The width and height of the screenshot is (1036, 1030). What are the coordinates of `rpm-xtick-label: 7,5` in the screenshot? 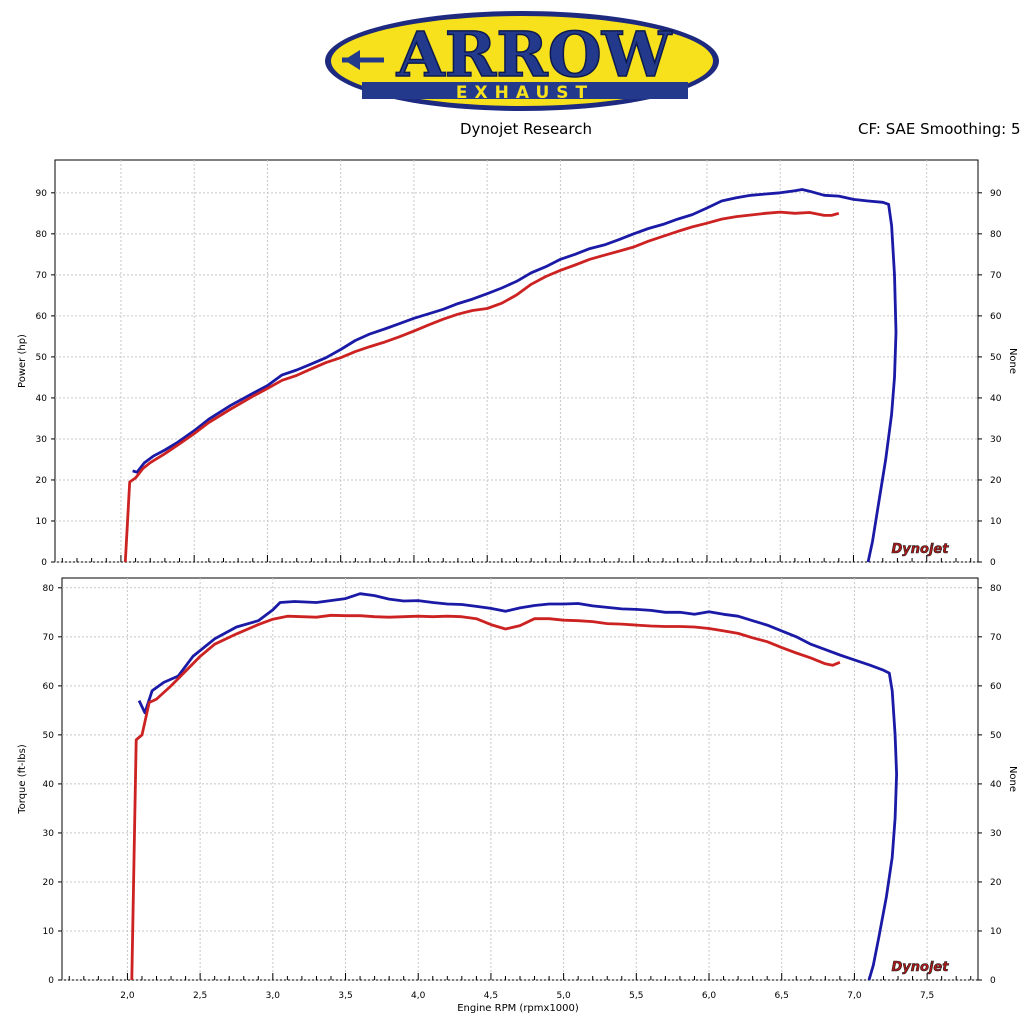 It's located at (927, 996).